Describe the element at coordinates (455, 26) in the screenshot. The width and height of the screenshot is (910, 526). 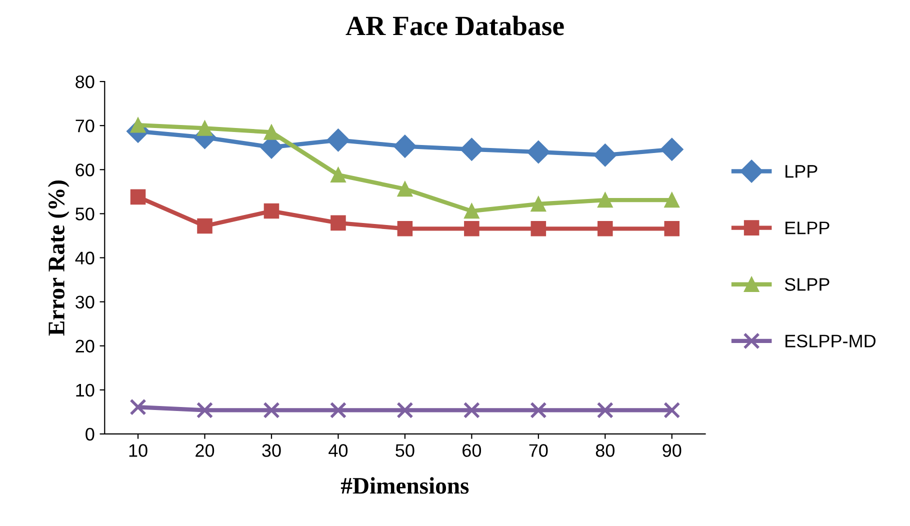
I see `chart-title: AR Face Database` at that location.